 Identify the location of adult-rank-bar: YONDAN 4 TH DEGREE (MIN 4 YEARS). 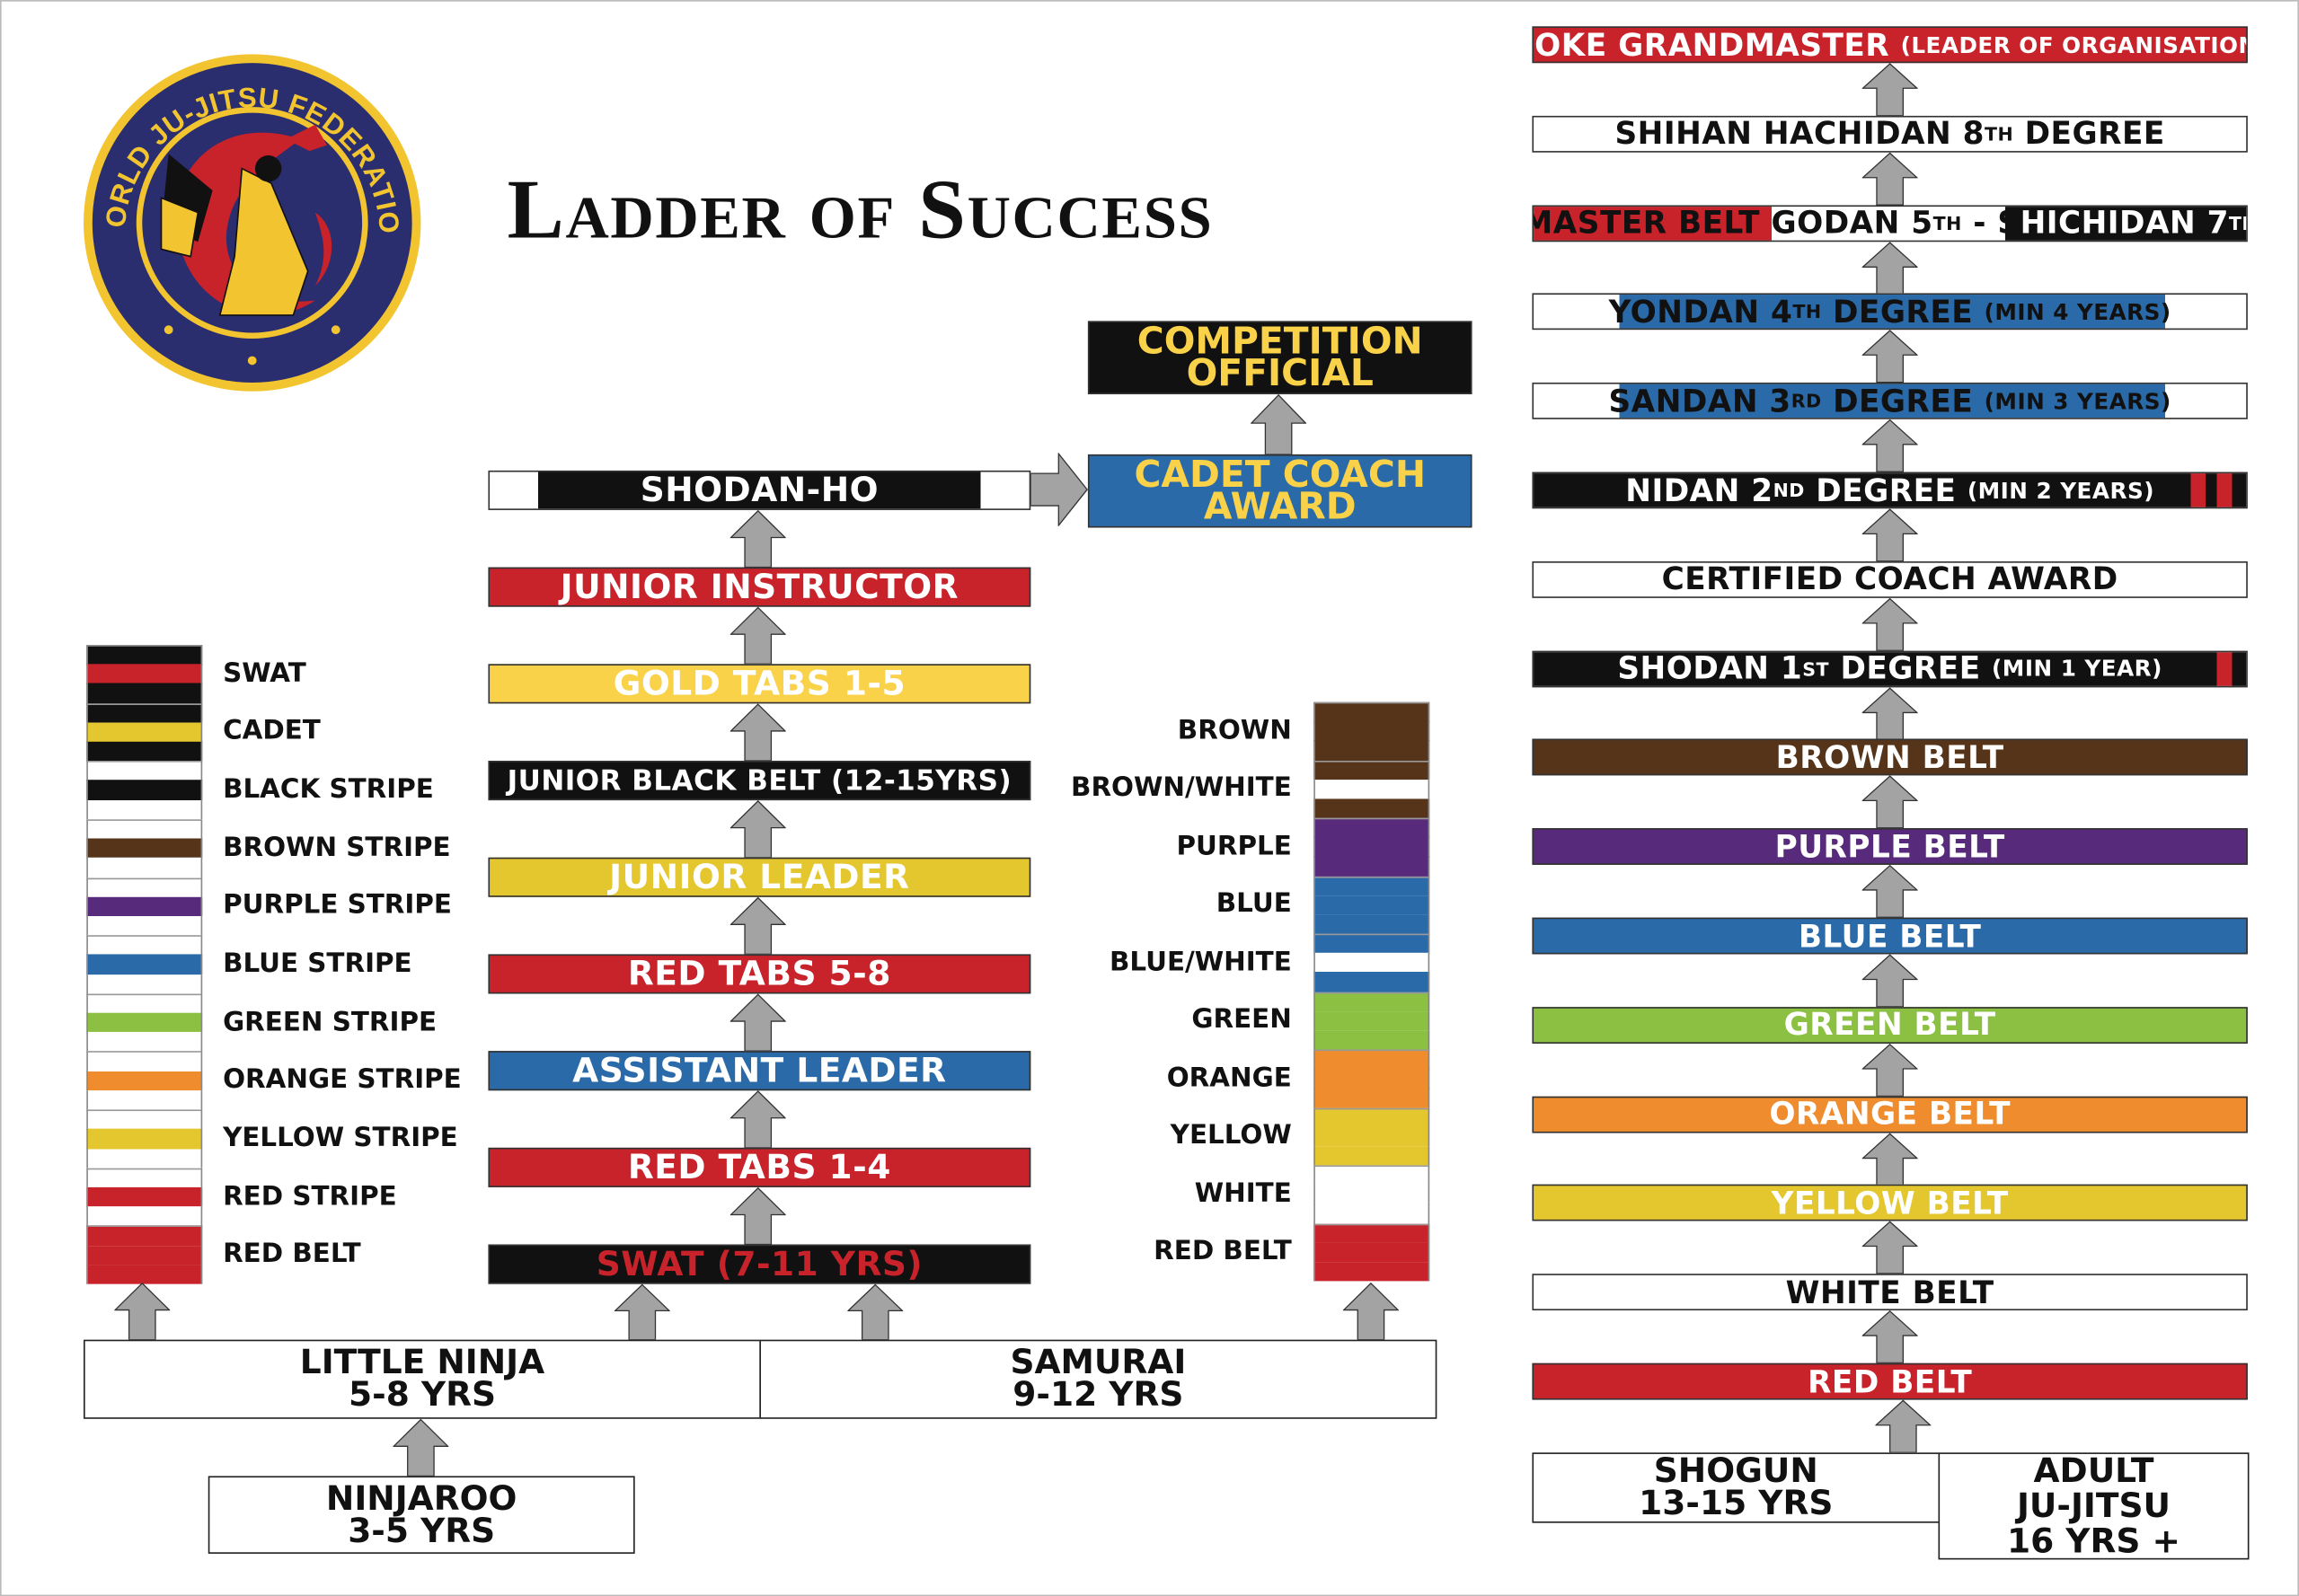
(1890, 312).